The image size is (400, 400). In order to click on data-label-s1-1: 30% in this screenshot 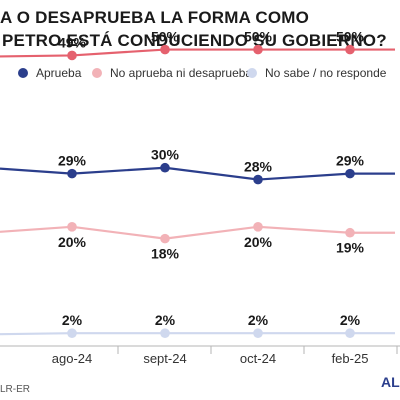, I will do `click(165, 155)`.